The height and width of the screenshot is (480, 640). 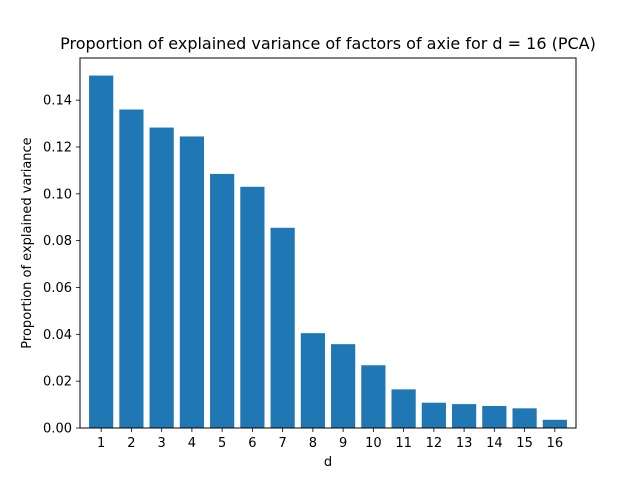 I want to click on x-tick-label: 2, so click(x=131, y=443).